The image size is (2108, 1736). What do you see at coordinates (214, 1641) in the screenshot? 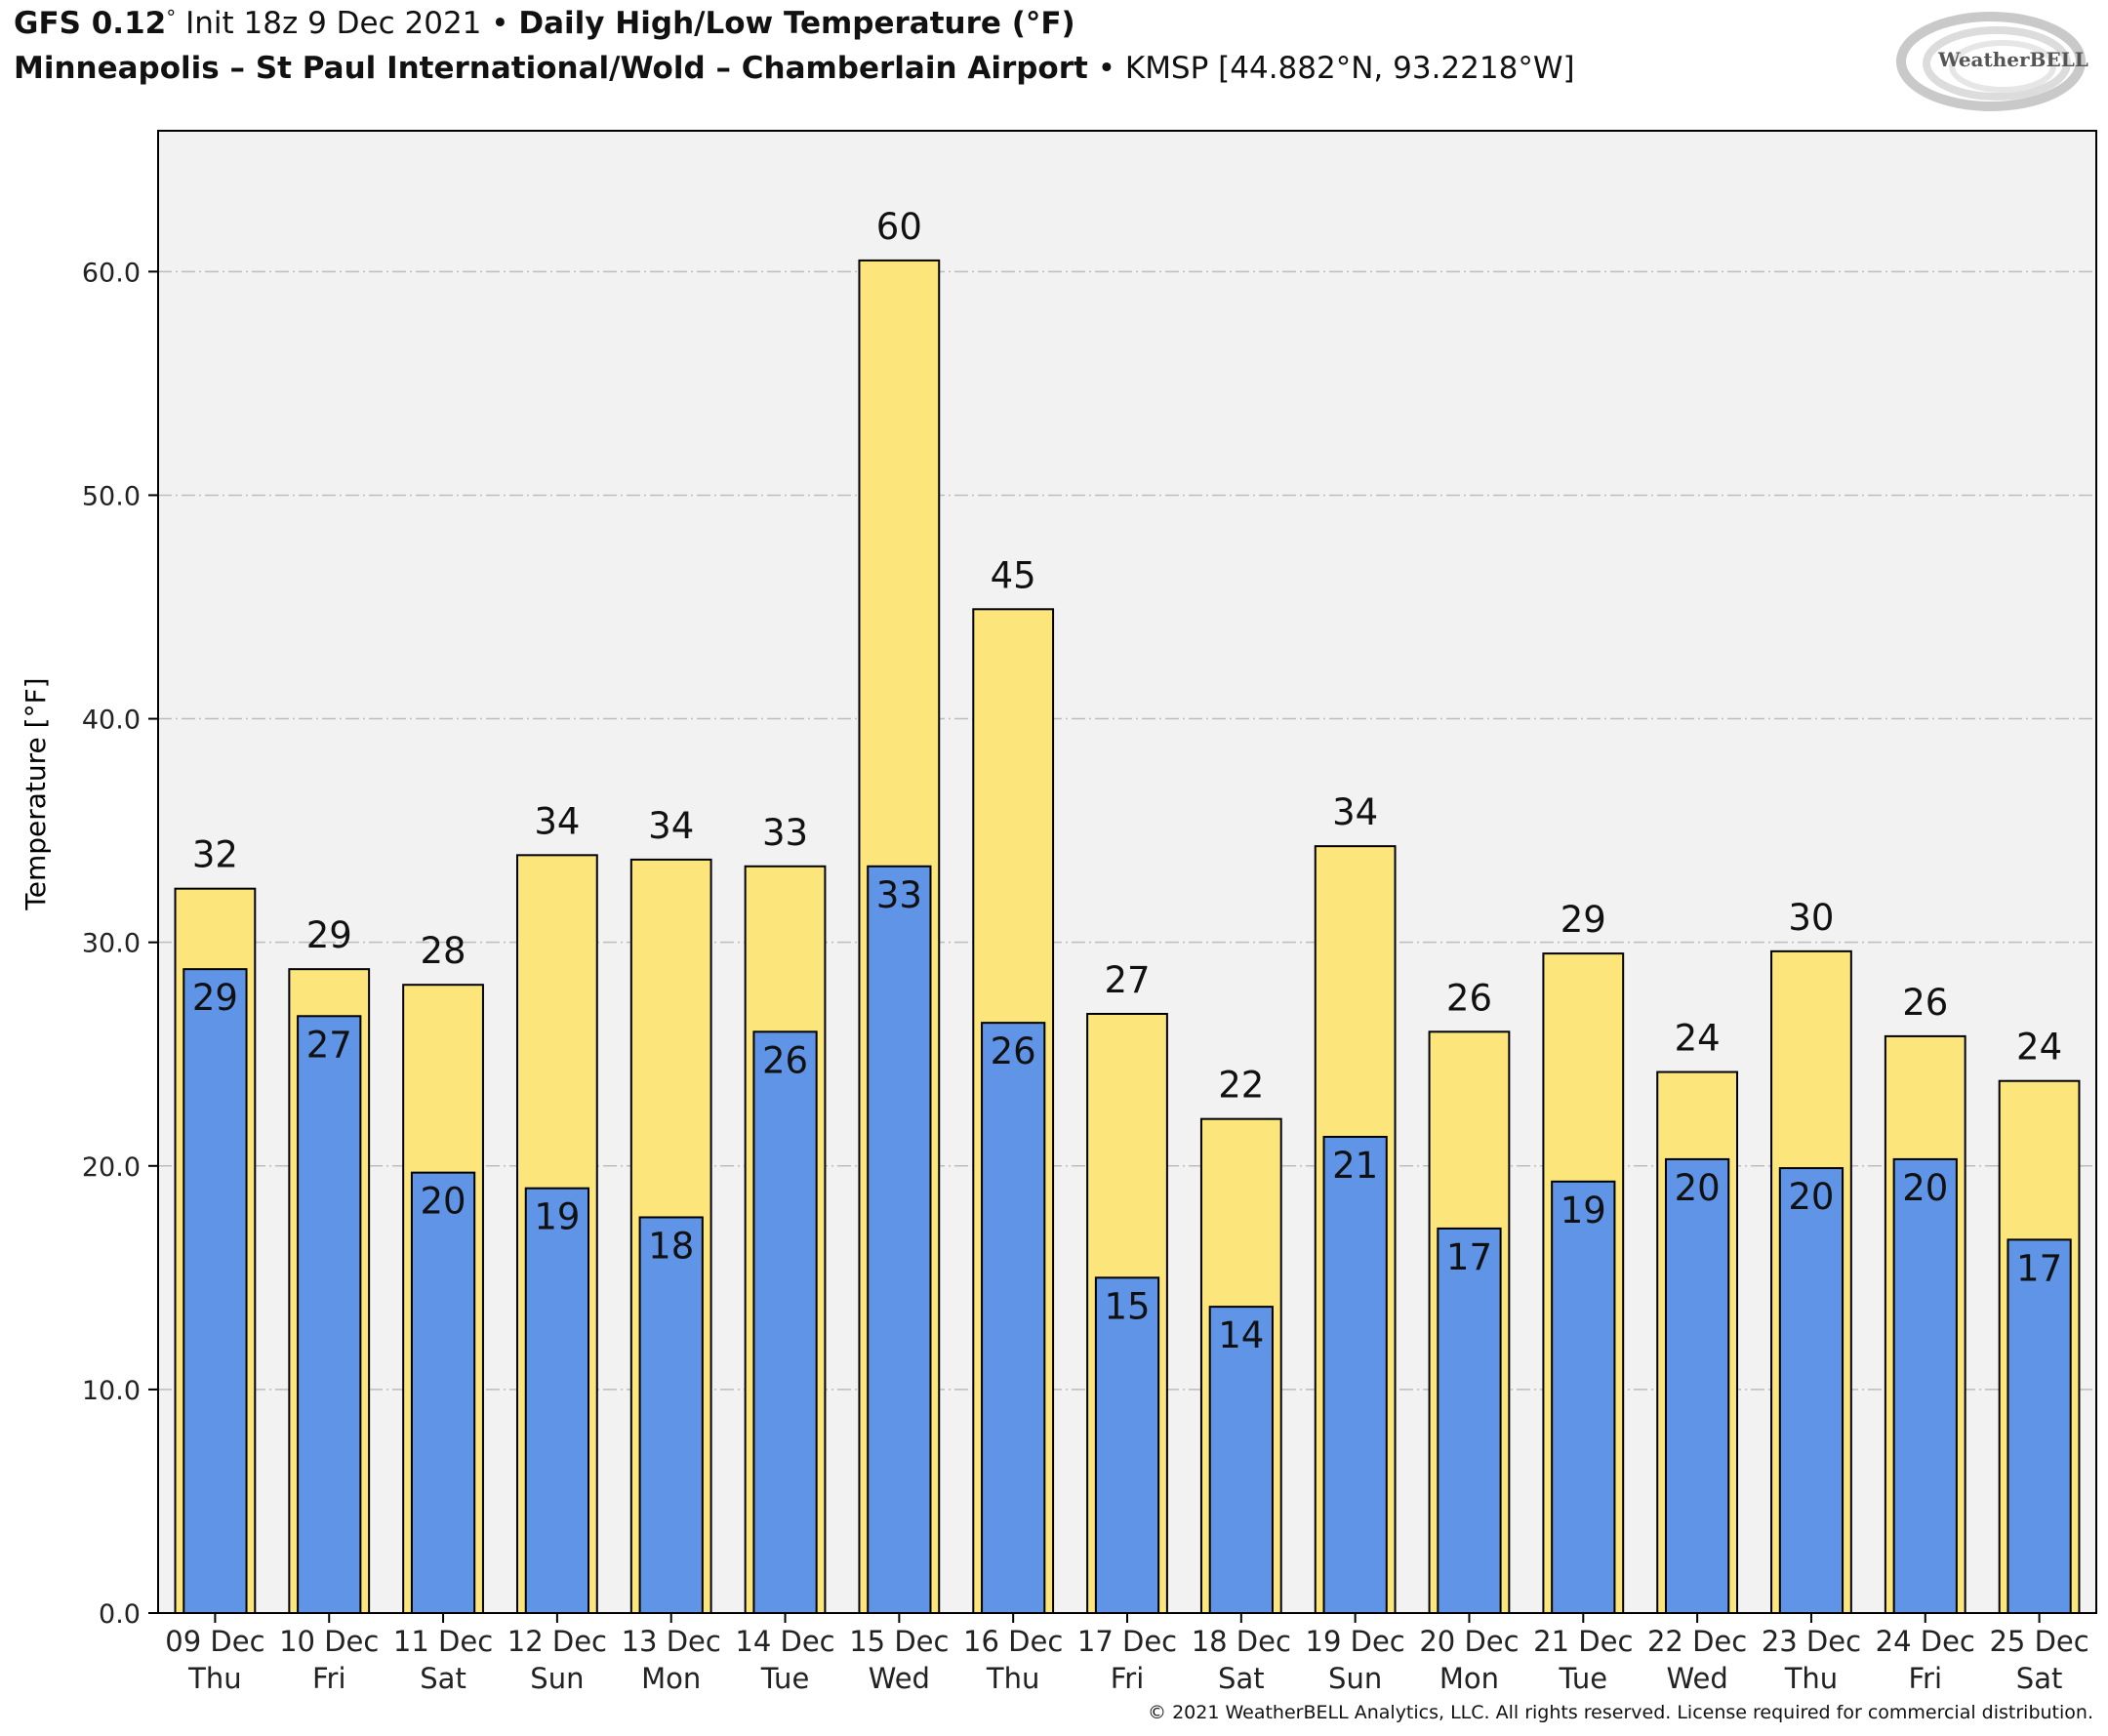
I see `x-tick-date-label: 09 Dec` at bounding box center [214, 1641].